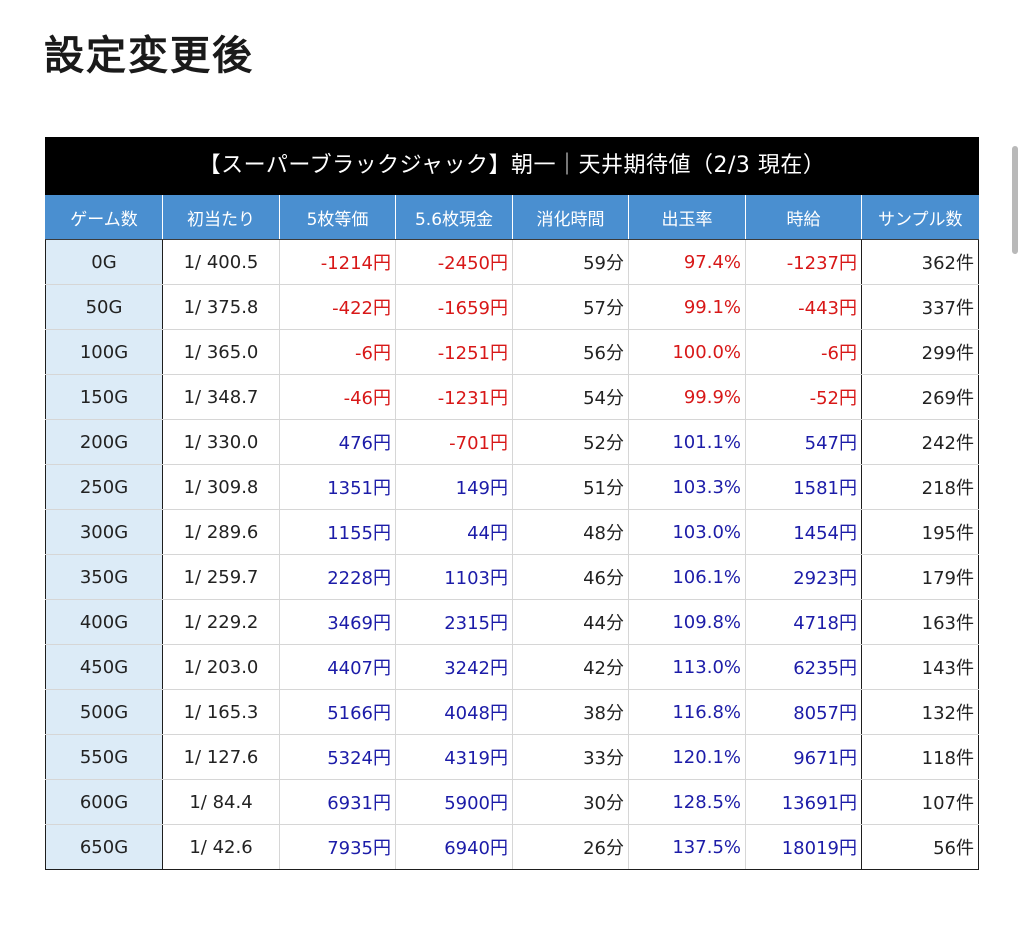 This screenshot has width=1024, height=925. I want to click on cell-game-count: 0G, so click(104, 262).